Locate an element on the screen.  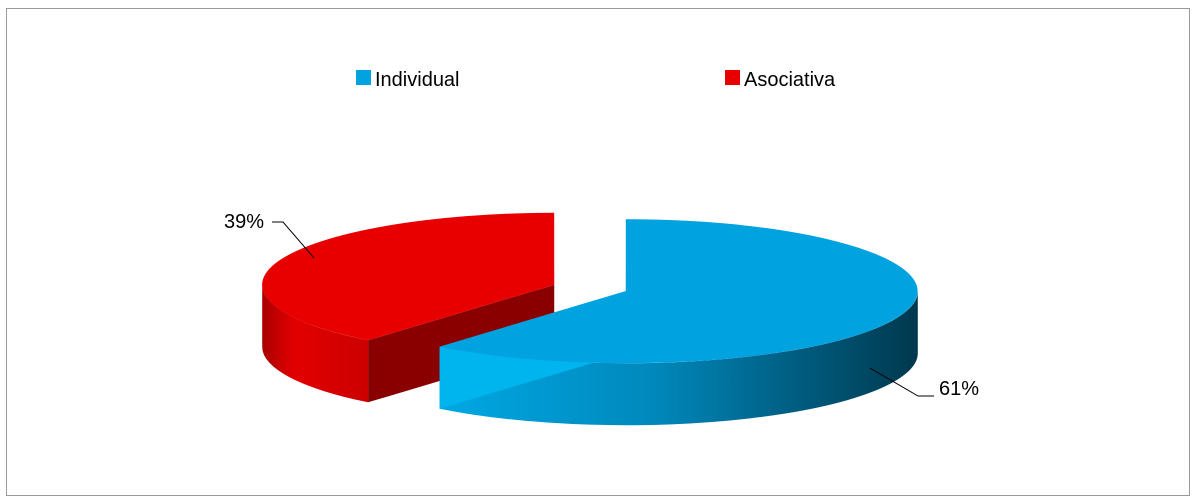
leader-line-asociativa is located at coordinates (293, 240).